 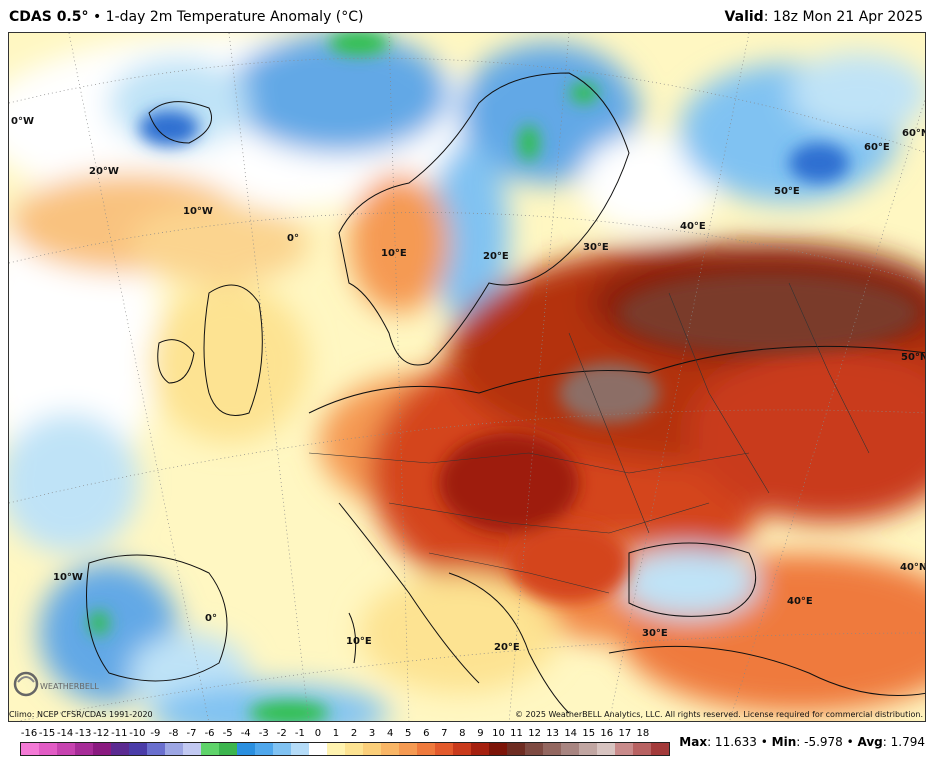 I want to click on scale-label: 9, so click(x=480, y=733).